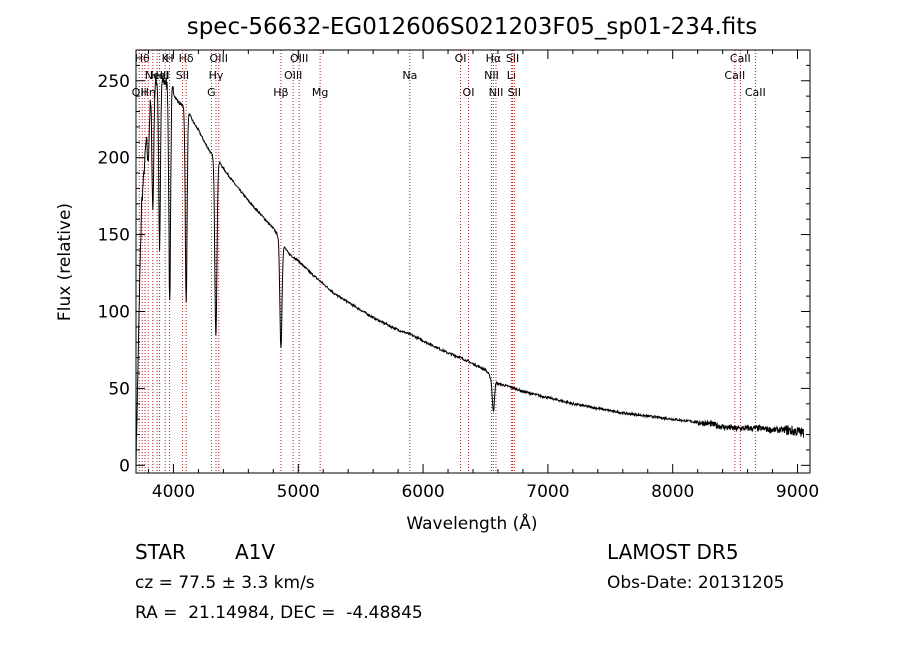 The width and height of the screenshot is (900, 649). Describe the element at coordinates (114, 82) in the screenshot. I see `y-tick-label: 250` at that location.